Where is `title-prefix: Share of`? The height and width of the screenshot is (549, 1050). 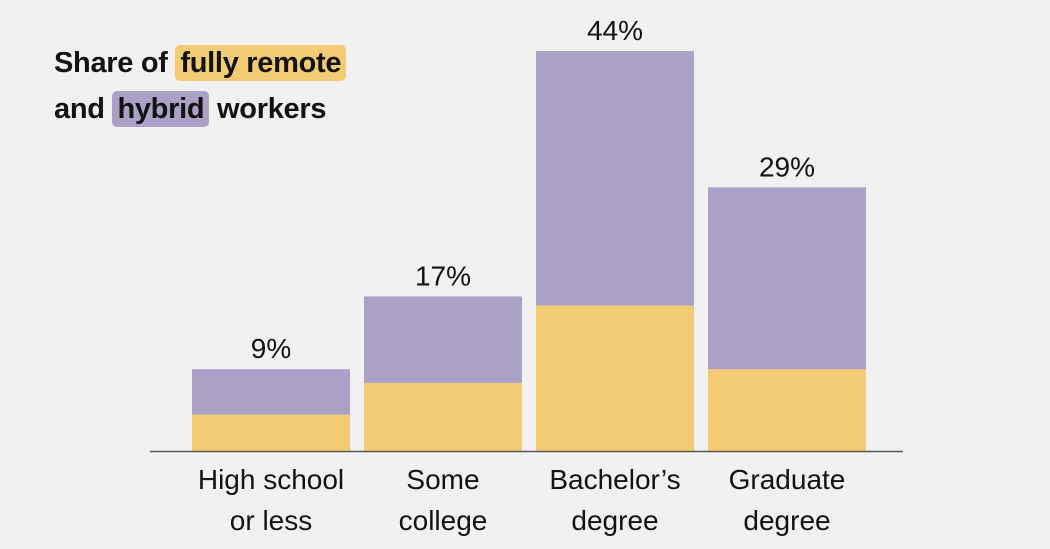 title-prefix: Share of is located at coordinates (111, 63).